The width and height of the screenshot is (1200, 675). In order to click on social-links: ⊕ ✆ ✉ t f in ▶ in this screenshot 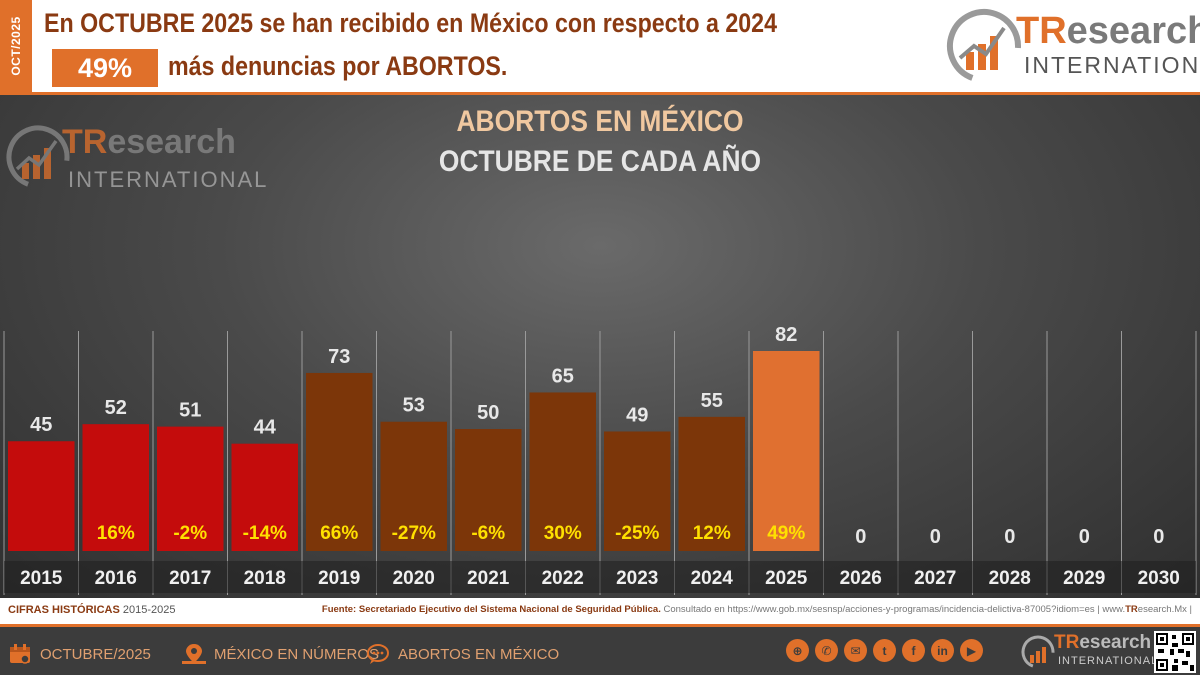, I will do `click(887, 650)`.